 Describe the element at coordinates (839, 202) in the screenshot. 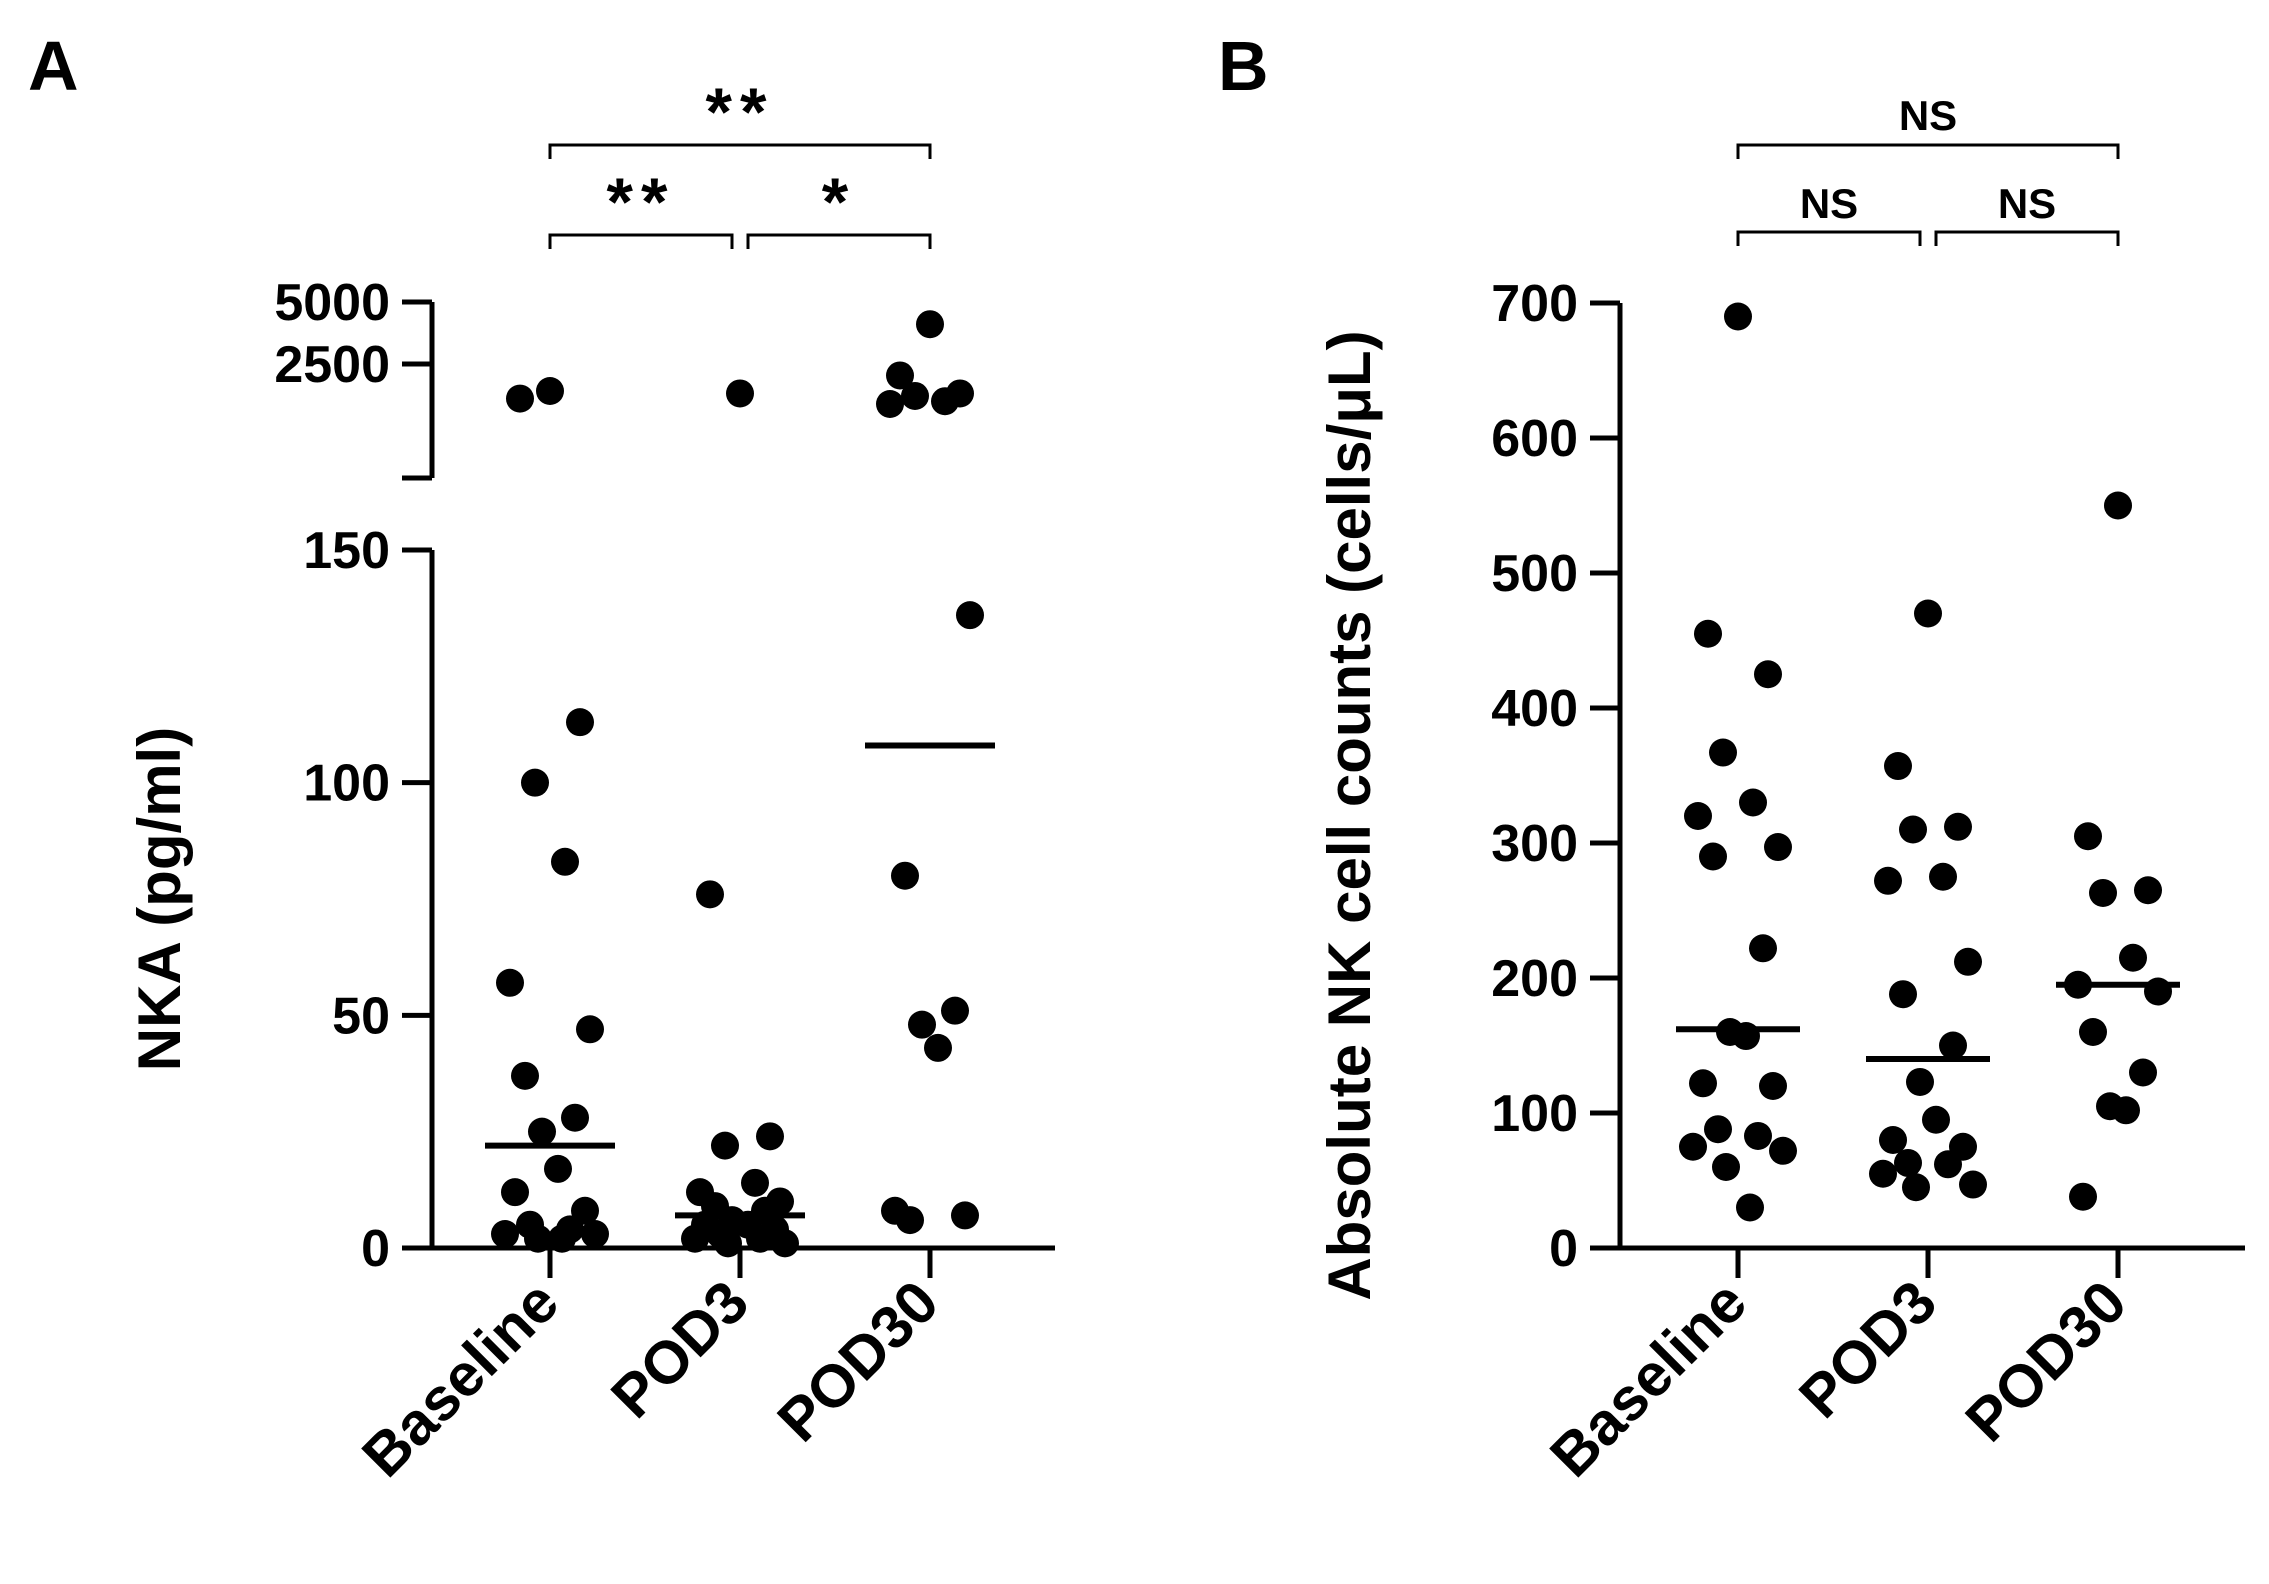

I see `significance-label: *` at that location.